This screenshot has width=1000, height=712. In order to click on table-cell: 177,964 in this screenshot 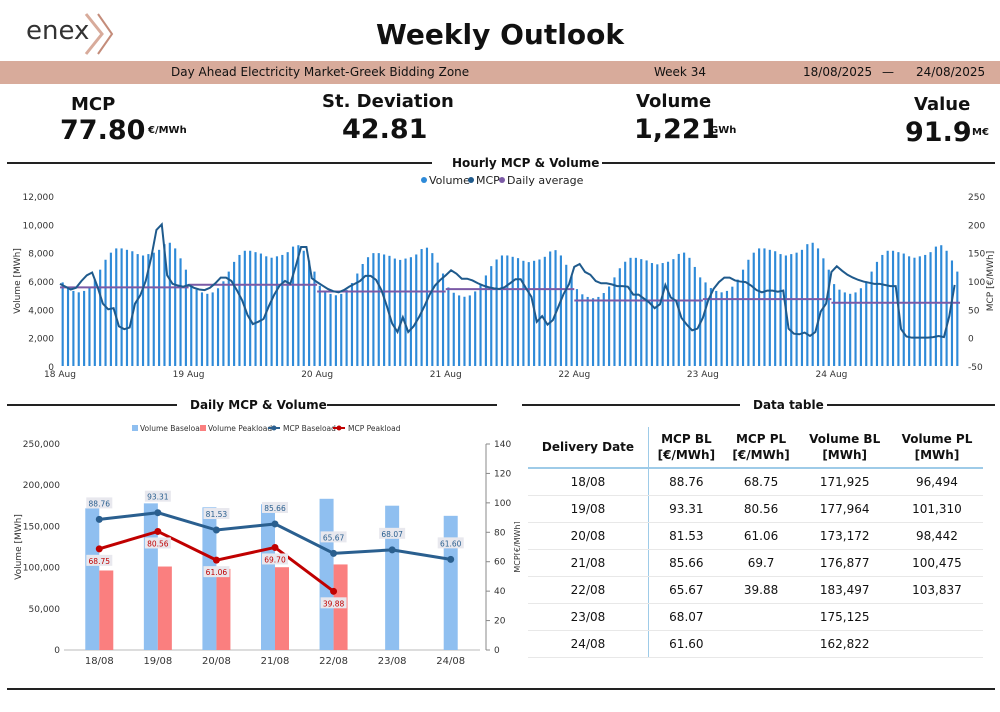, I will do `click(844, 509)`.